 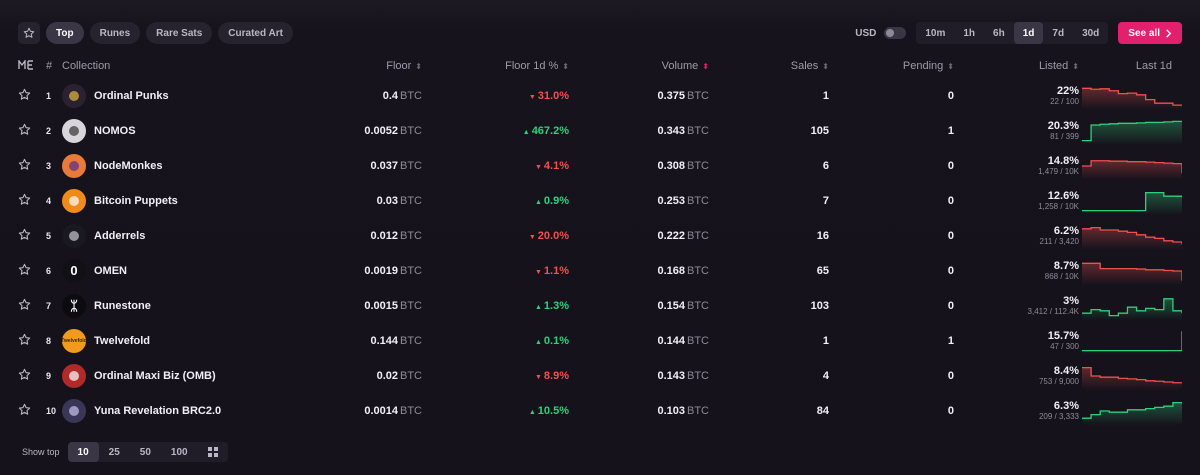 I want to click on collection-cell: NodeMonkes, so click(x=169, y=165).